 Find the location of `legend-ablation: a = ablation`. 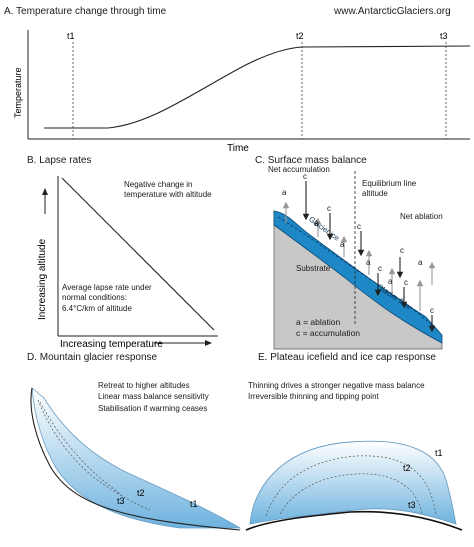

legend-ablation: a = ablation is located at coordinates (318, 322).